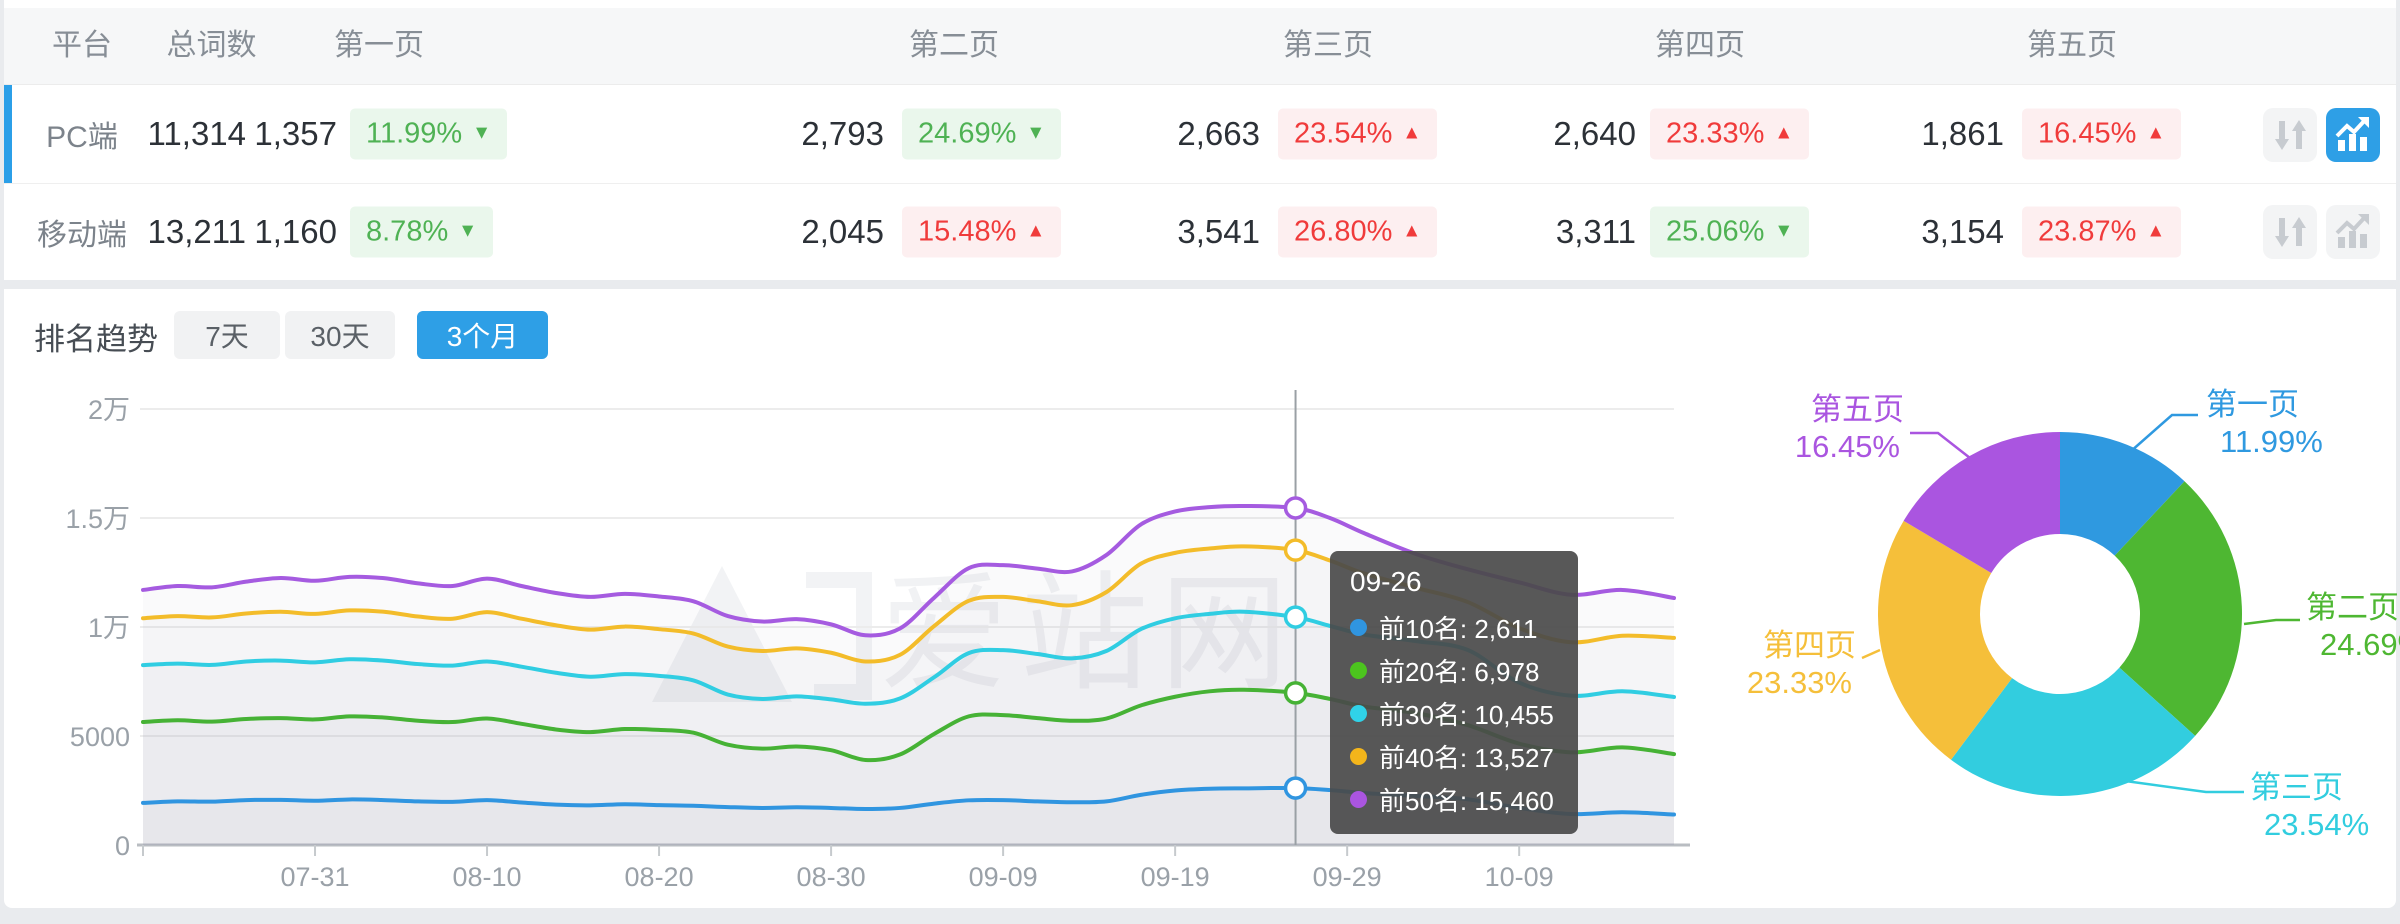 This screenshot has height=924, width=2400. What do you see at coordinates (908, 570) in the screenshot?
I see `series-line-前50名` at bounding box center [908, 570].